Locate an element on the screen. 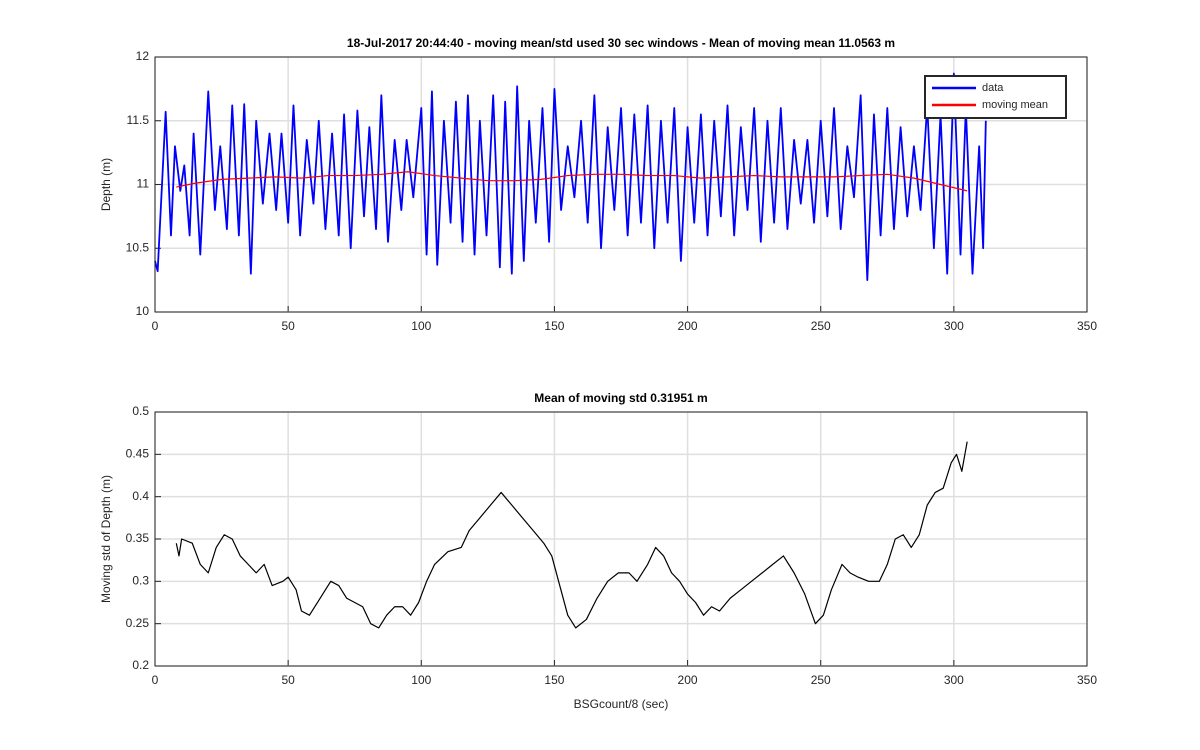  legend-box is located at coordinates (995, 97).